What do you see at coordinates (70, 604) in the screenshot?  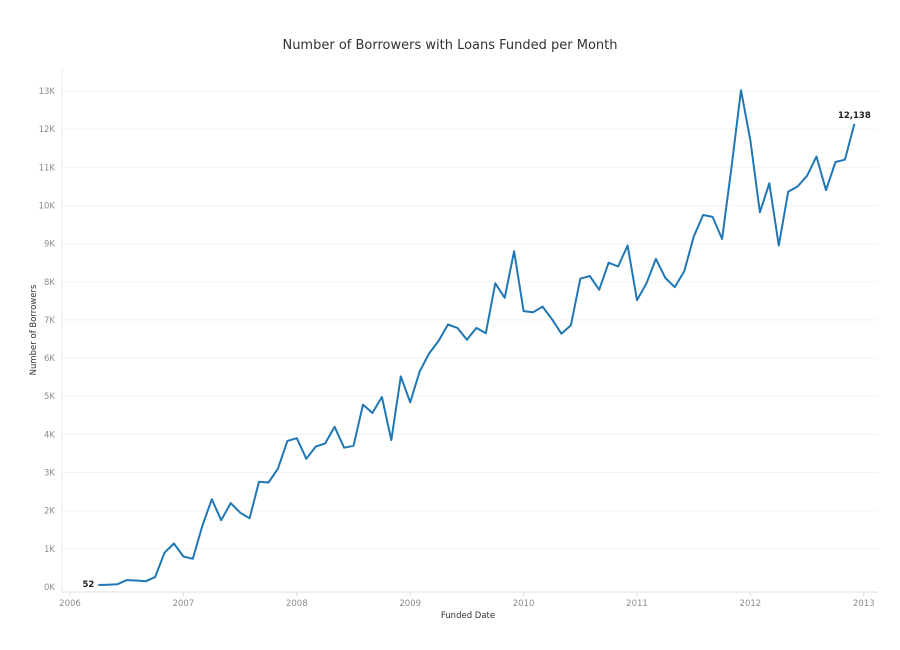 I see `x-tick-label: 2006` at bounding box center [70, 604].